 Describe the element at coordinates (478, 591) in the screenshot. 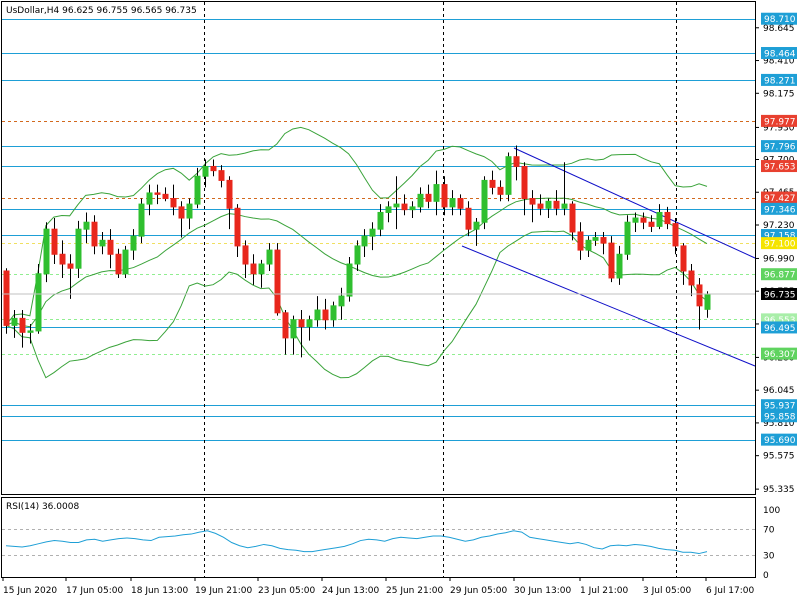

I see `time-label-7: 29 Jun 05:00` at that location.